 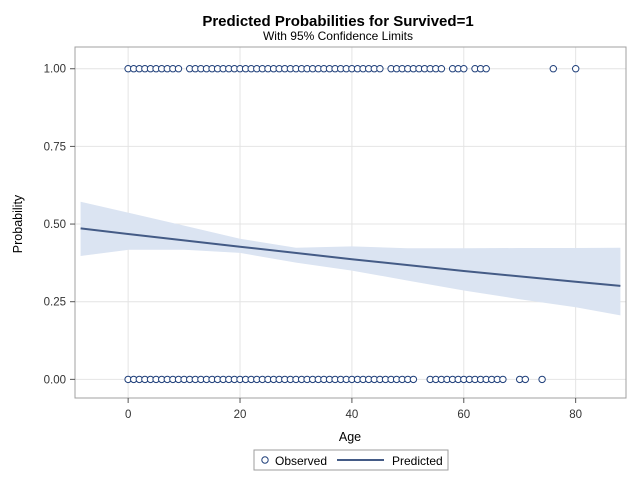 What do you see at coordinates (337, 21) in the screenshot?
I see `chart-title: Predicted Probabilities for Survived=1` at bounding box center [337, 21].